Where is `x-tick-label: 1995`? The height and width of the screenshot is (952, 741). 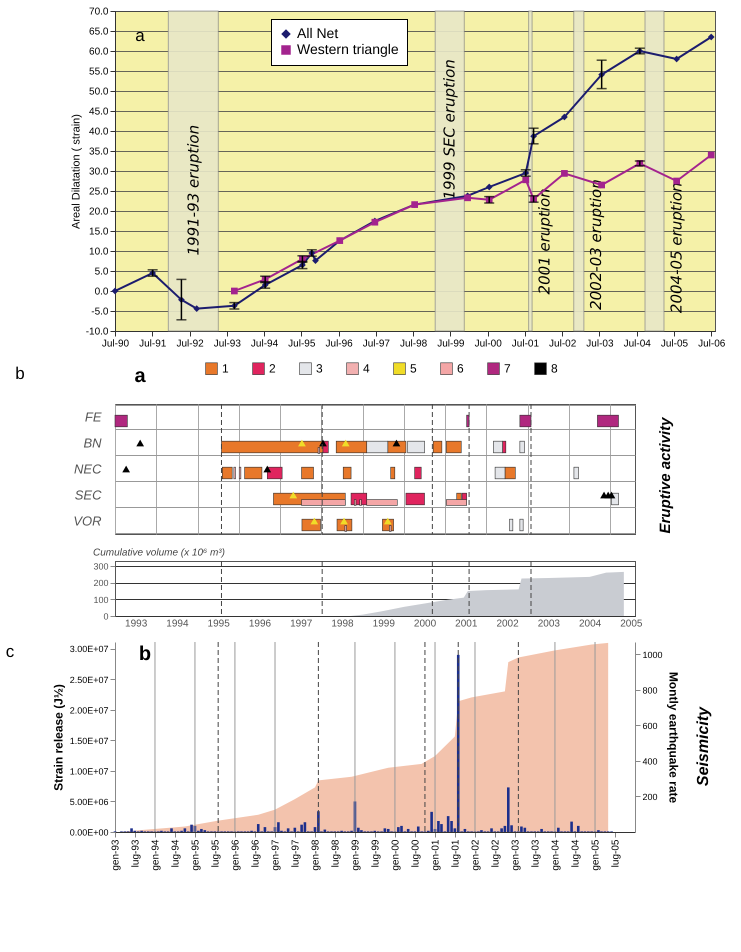 x-tick-label: 1995 is located at coordinates (219, 624).